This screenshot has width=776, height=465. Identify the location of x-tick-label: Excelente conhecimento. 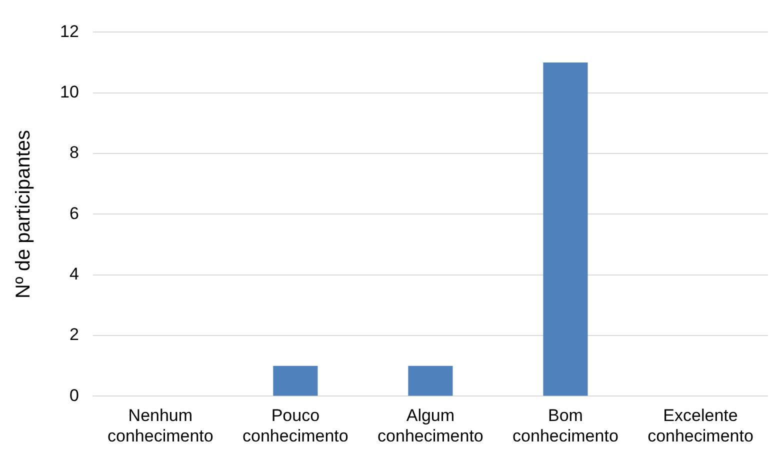
(701, 426).